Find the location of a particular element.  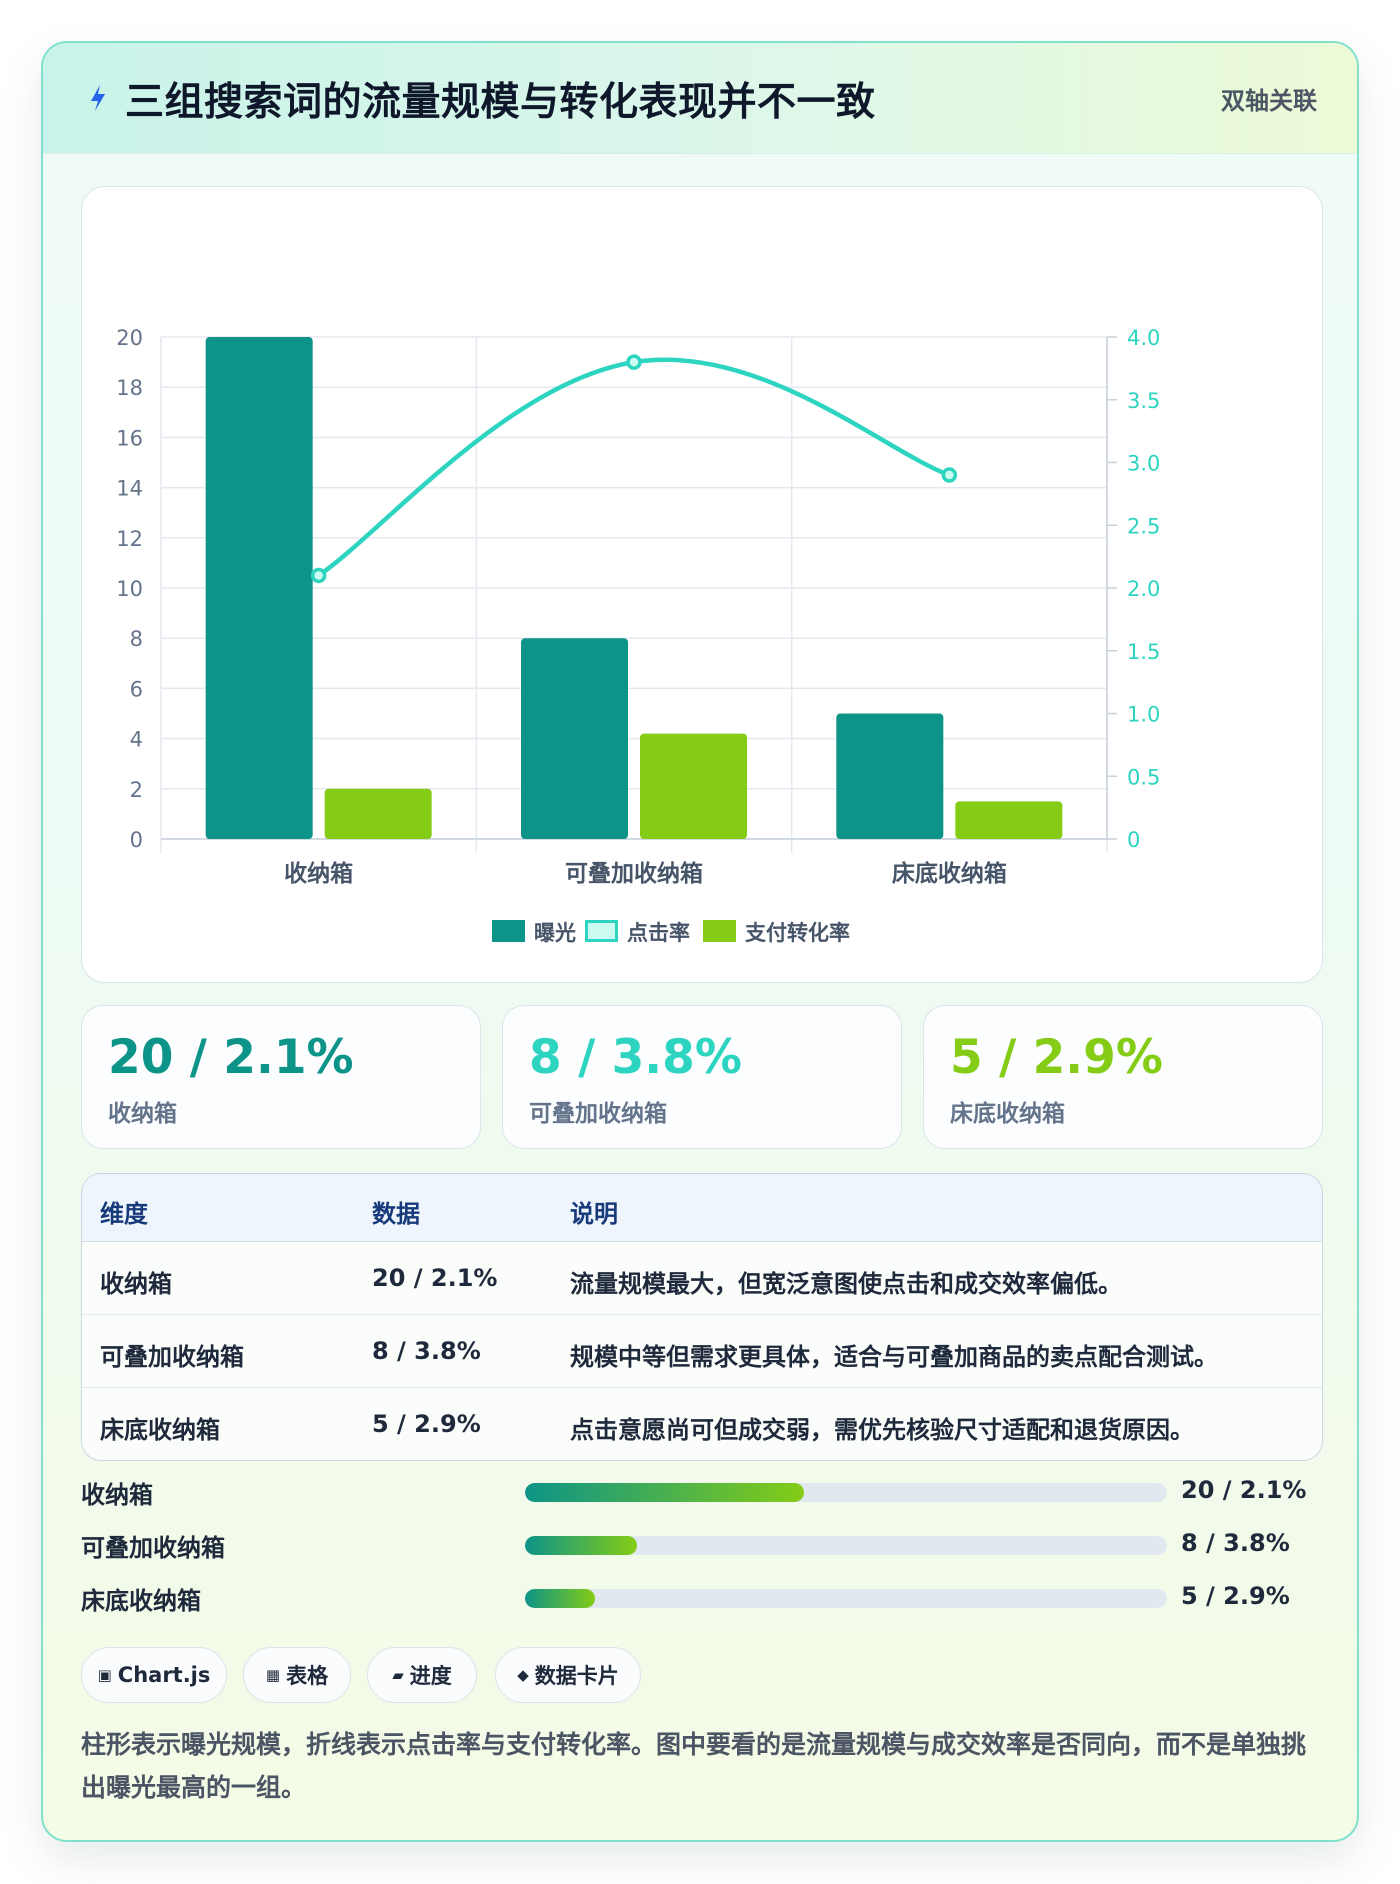

line-ctr is located at coordinates (634, 467).